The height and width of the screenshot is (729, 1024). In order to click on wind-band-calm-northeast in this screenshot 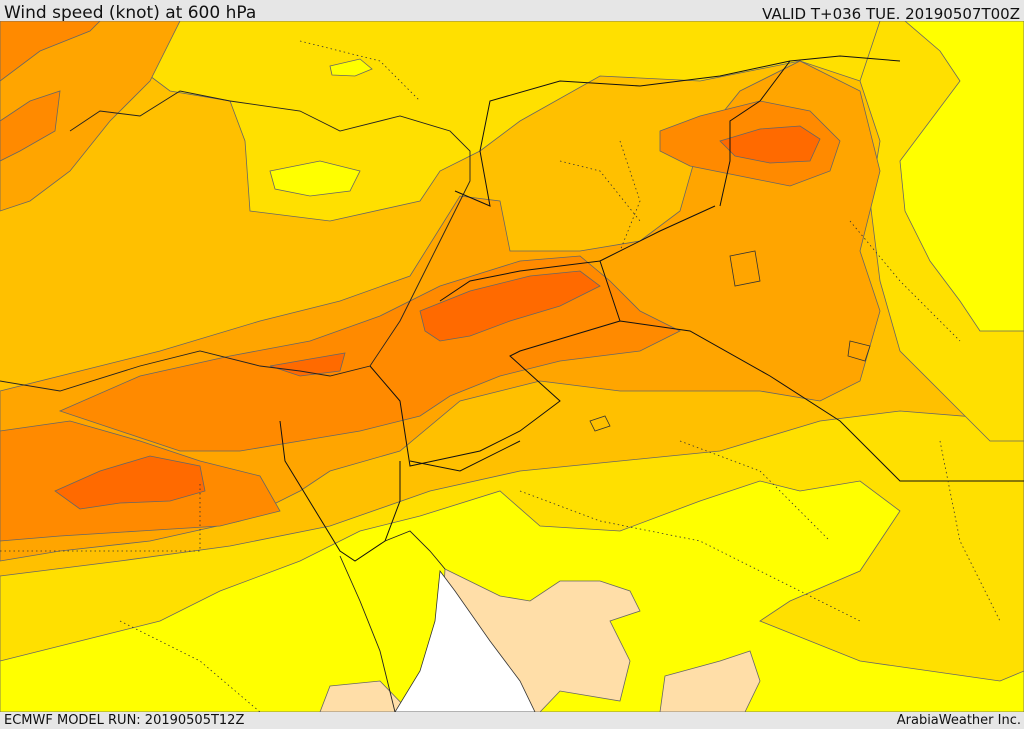, I will do `click(961, 176)`.